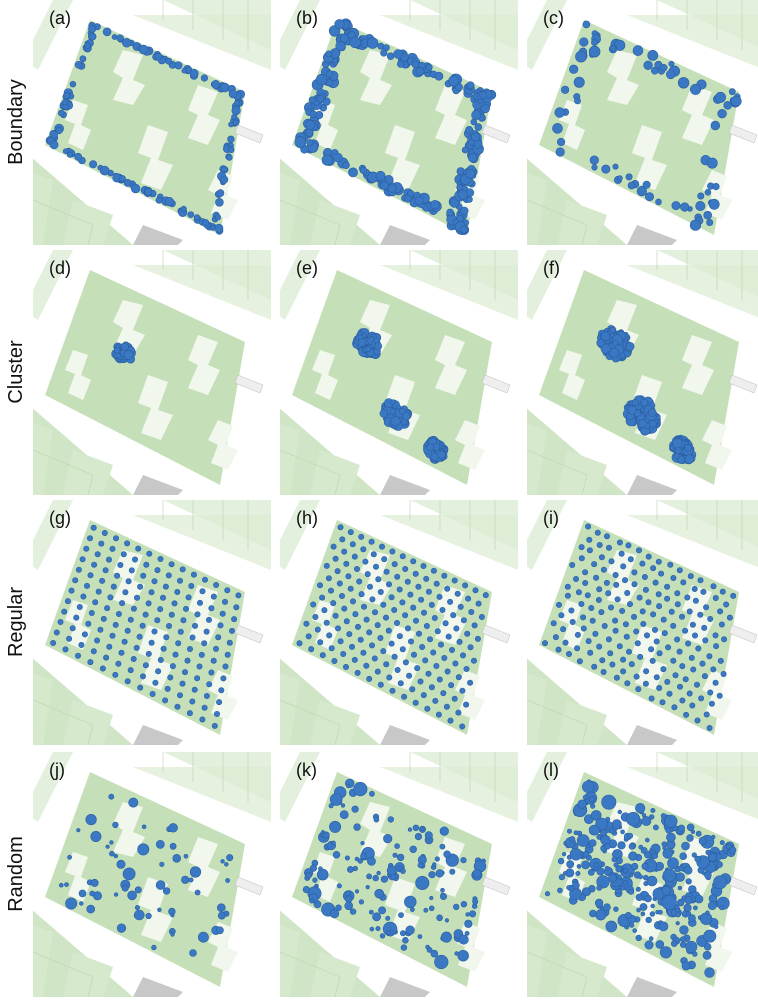  I want to click on panel-label: (k), so click(306, 770).